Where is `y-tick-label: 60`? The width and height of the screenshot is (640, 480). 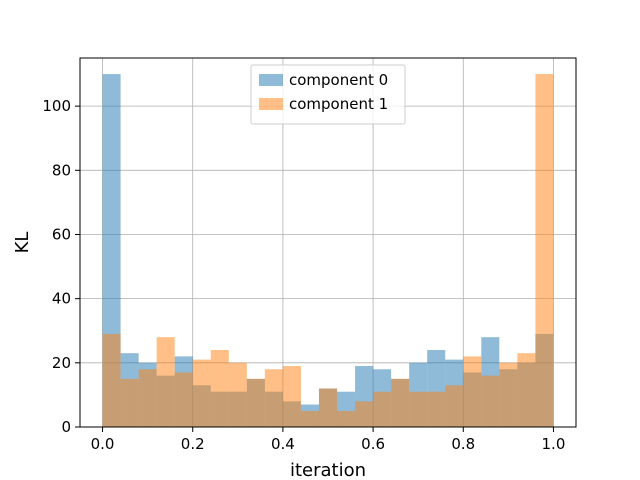 y-tick-label: 60 is located at coordinates (61, 234).